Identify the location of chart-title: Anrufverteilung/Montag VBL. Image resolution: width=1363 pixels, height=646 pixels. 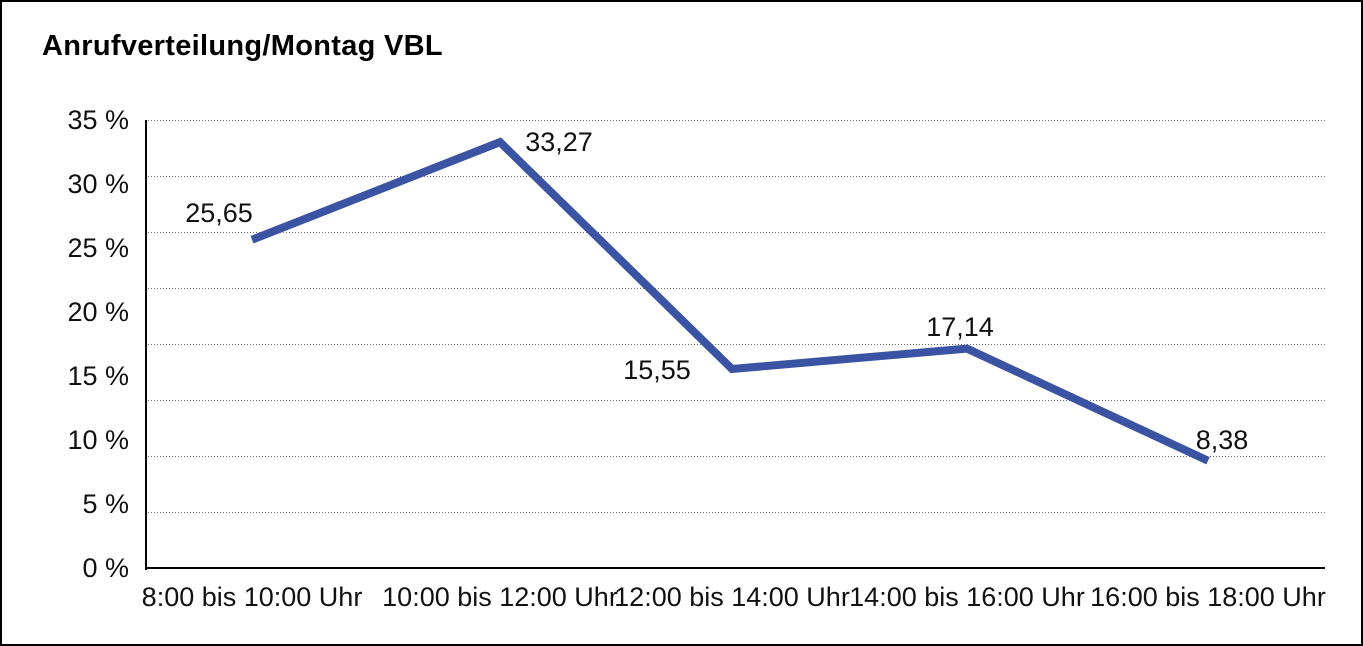
(242, 46).